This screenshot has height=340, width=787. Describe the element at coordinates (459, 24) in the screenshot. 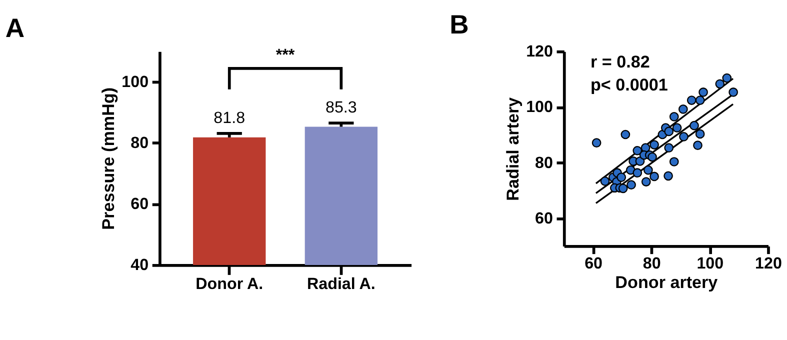

I see `chart-title: B` at that location.